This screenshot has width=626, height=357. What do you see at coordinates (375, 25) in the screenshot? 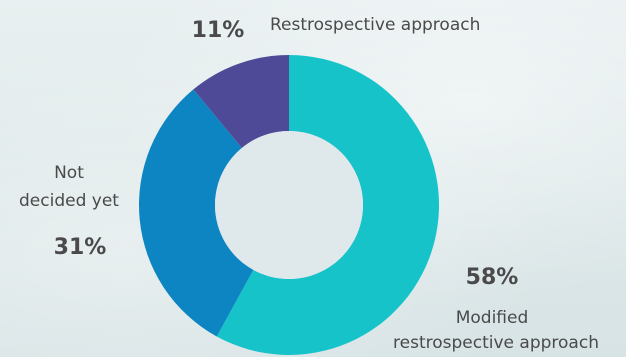
I see `label-restrospective: Restrospective approach` at bounding box center [375, 25].